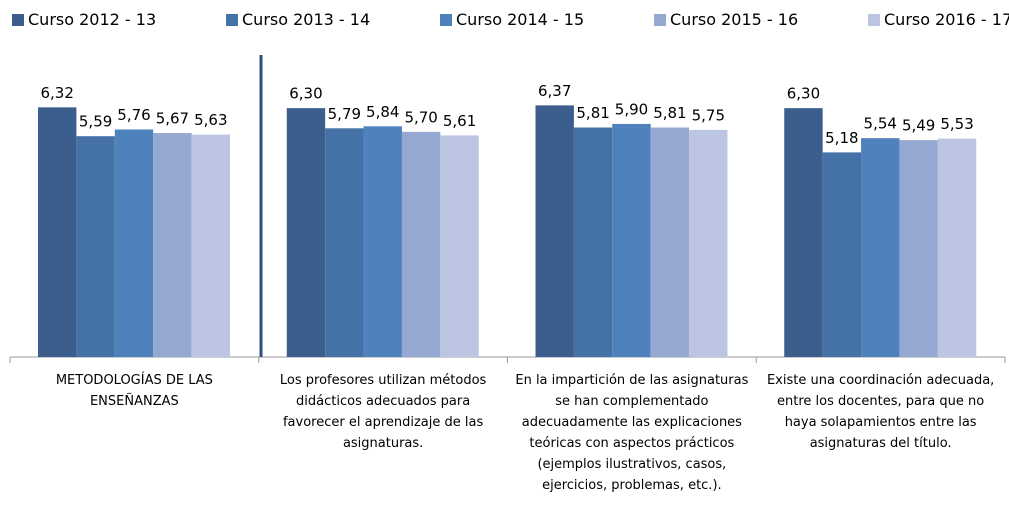 This screenshot has width=1009, height=519. Describe the element at coordinates (946, 19) in the screenshot. I see `legend-label: Curso 2016 - 17` at that location.